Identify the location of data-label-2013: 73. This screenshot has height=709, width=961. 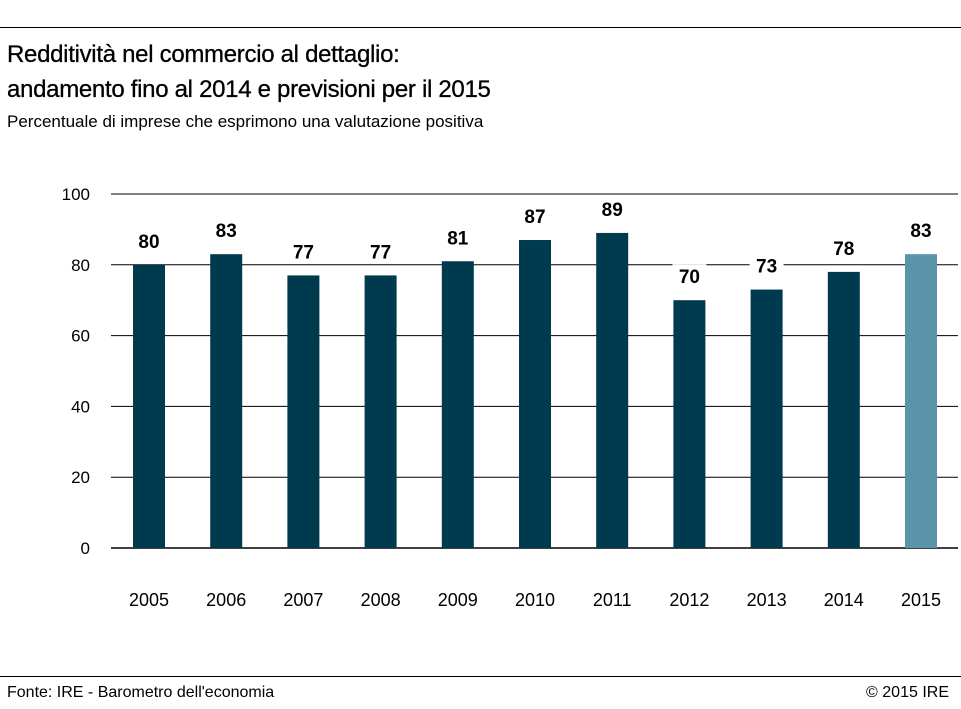
(766, 267).